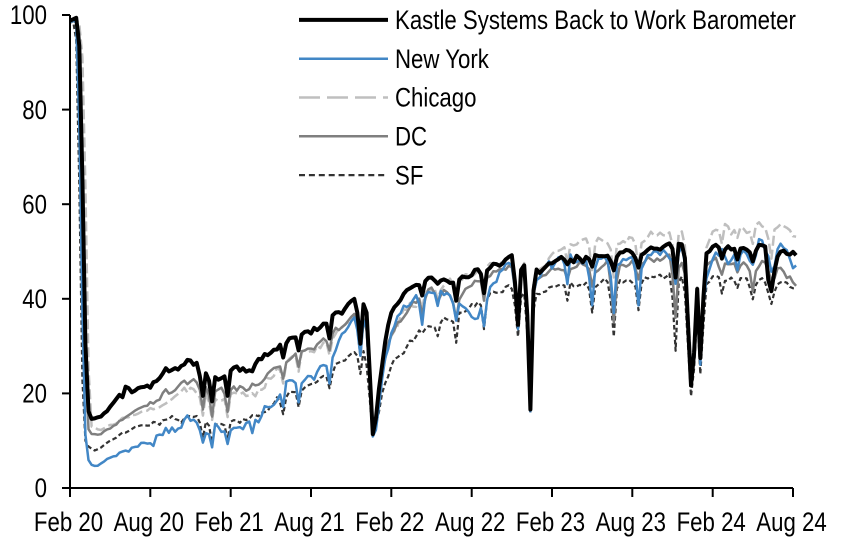 Image resolution: width=852 pixels, height=548 pixels. What do you see at coordinates (34, 299) in the screenshot?
I see `svg-text: 40` at bounding box center [34, 299].